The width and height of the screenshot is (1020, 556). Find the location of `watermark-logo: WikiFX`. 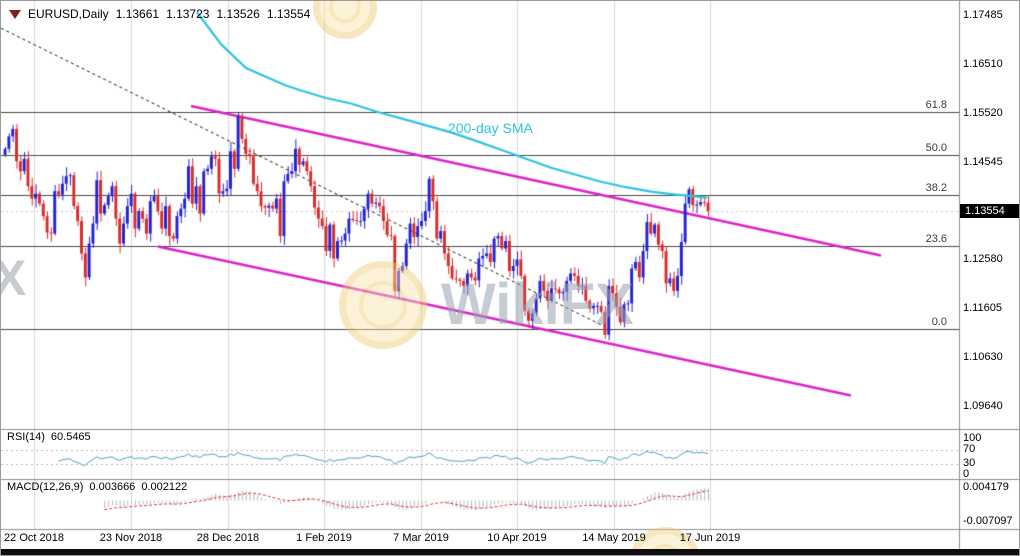

watermark-logo: WikiFX is located at coordinates (486, 305).